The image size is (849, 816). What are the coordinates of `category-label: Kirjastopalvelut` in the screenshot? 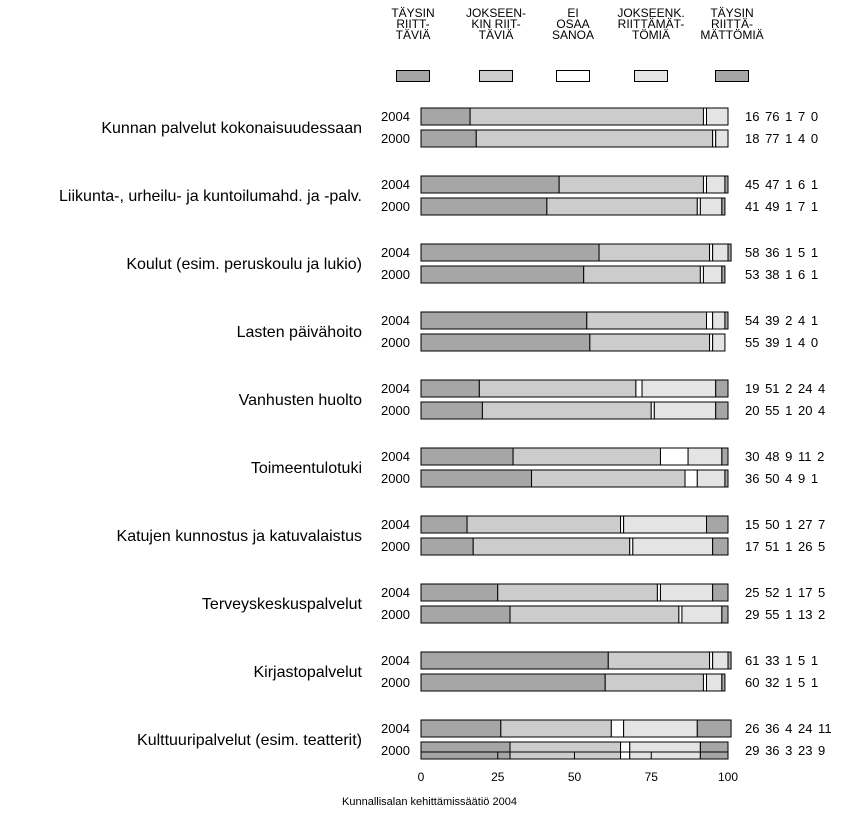 It's located at (308, 672).